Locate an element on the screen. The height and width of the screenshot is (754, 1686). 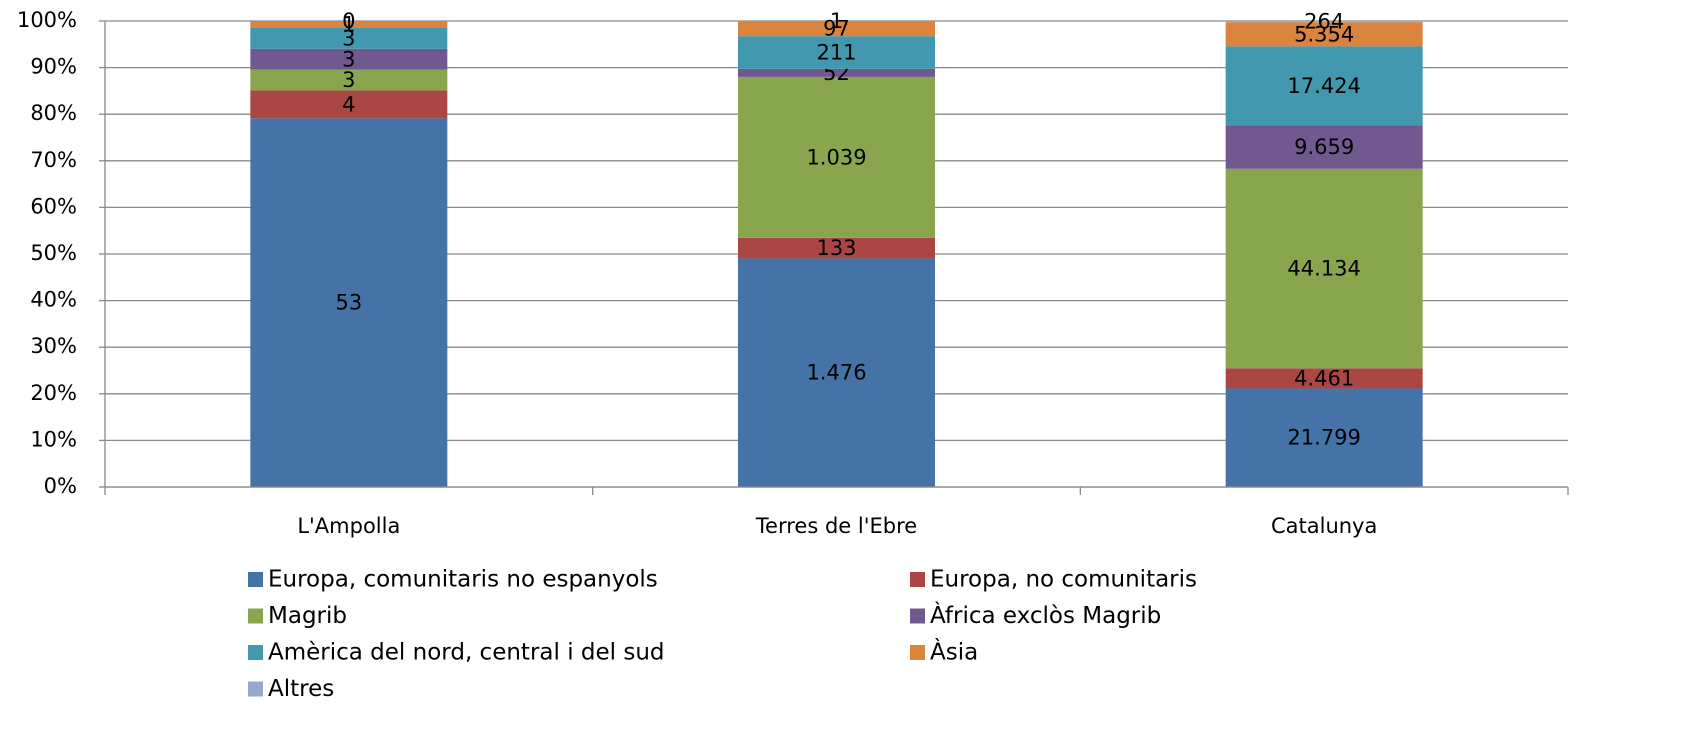
y-tick-label: 0% is located at coordinates (60, 486).